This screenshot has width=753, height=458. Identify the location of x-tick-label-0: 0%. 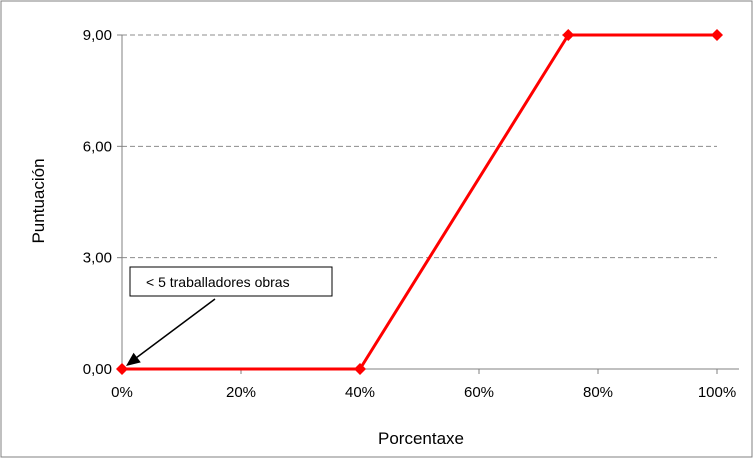
(122, 392).